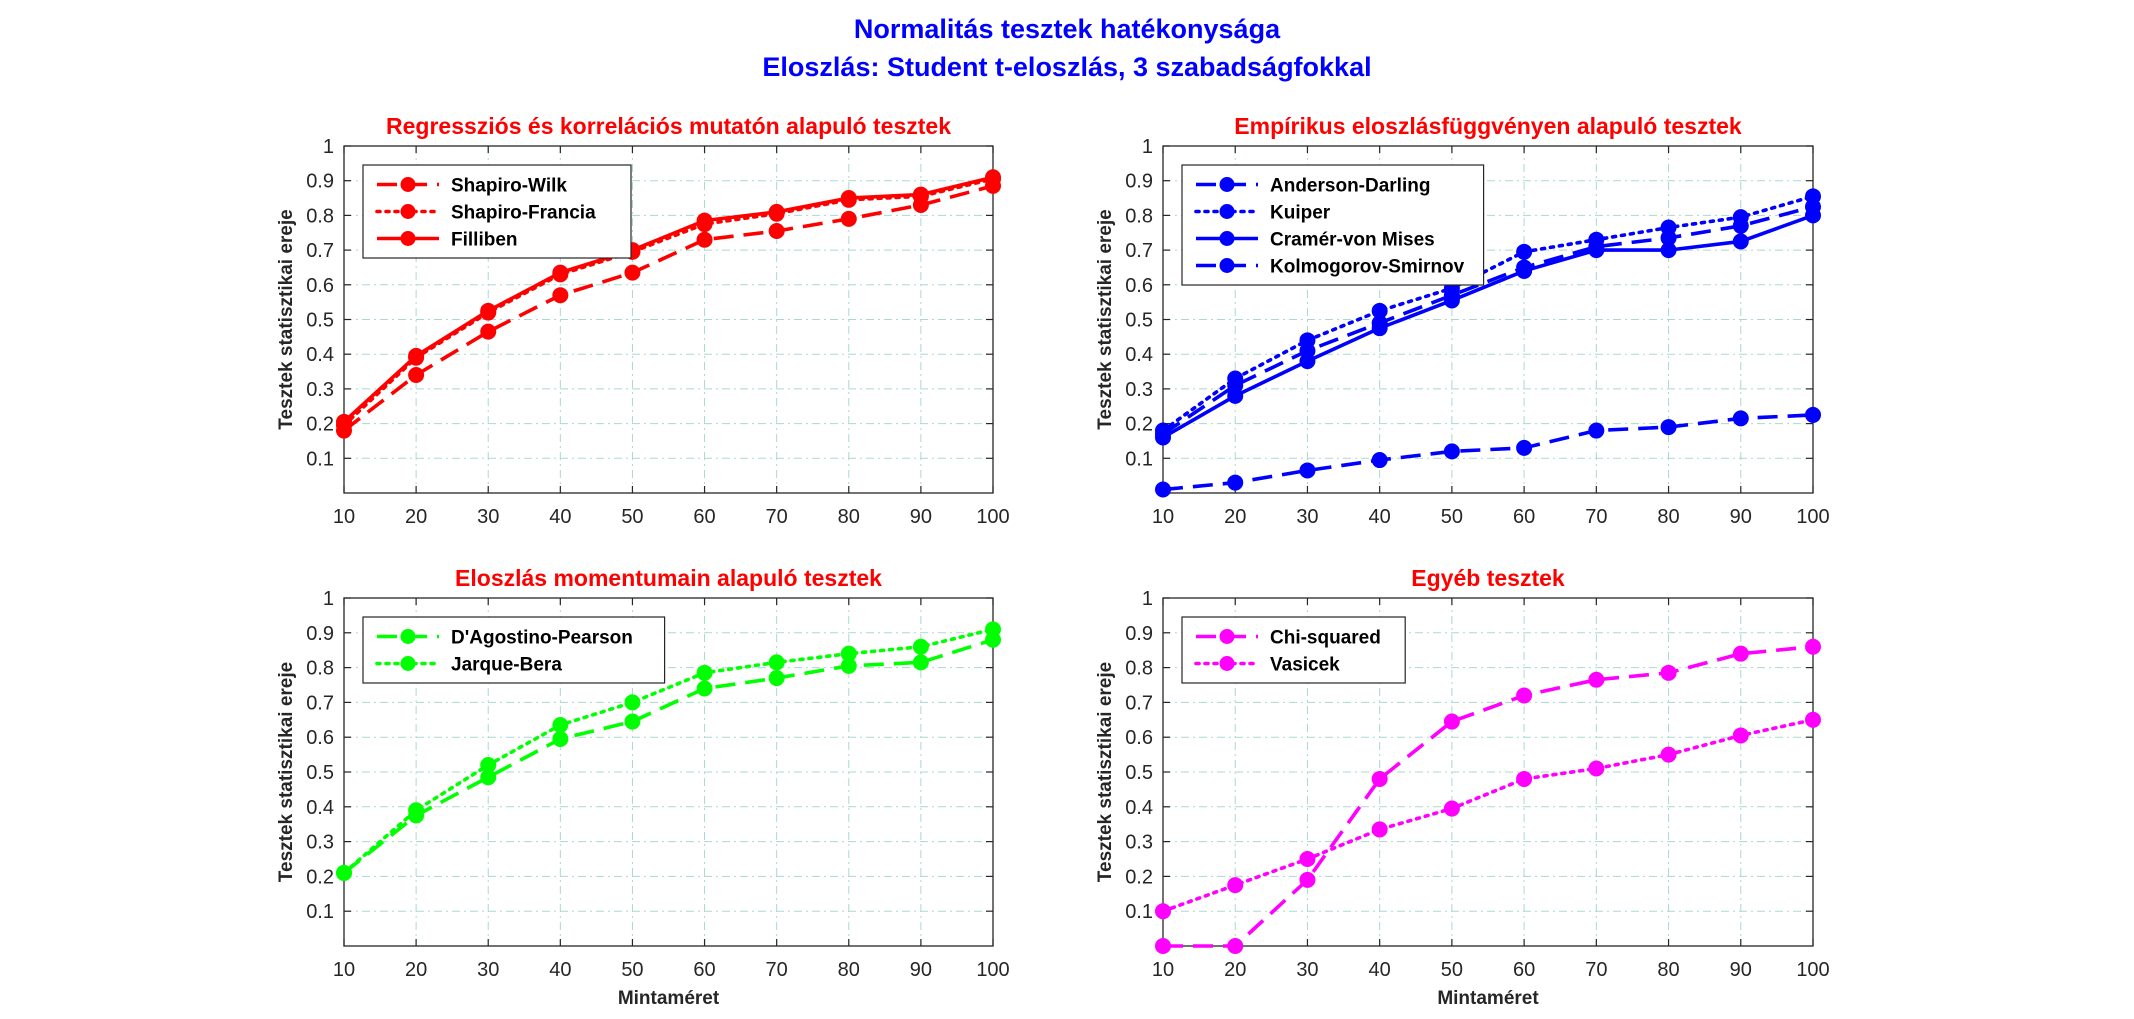 The width and height of the screenshot is (2134, 1019). What do you see at coordinates (1367, 267) in the screenshot?
I see `legend-entry-label: Kolmogorov-Smirnov` at bounding box center [1367, 267].